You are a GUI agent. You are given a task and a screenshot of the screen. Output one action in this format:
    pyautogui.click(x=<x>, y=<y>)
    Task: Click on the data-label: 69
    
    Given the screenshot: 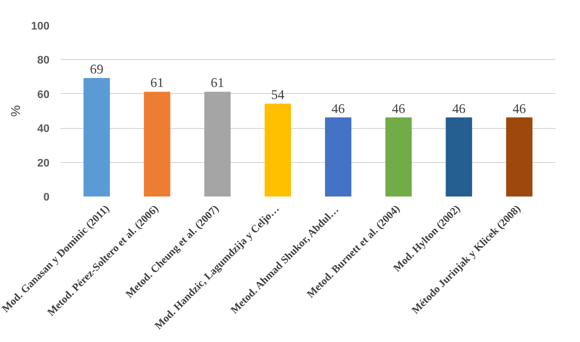 What is the action you would take?
    pyautogui.click(x=97, y=69)
    